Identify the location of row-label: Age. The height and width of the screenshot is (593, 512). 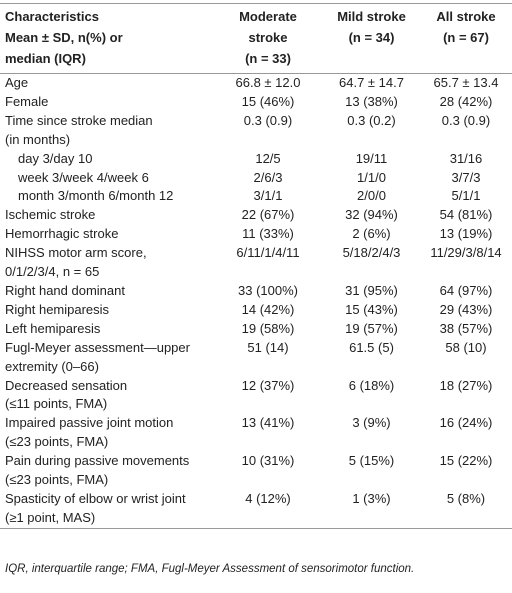
(106, 83).